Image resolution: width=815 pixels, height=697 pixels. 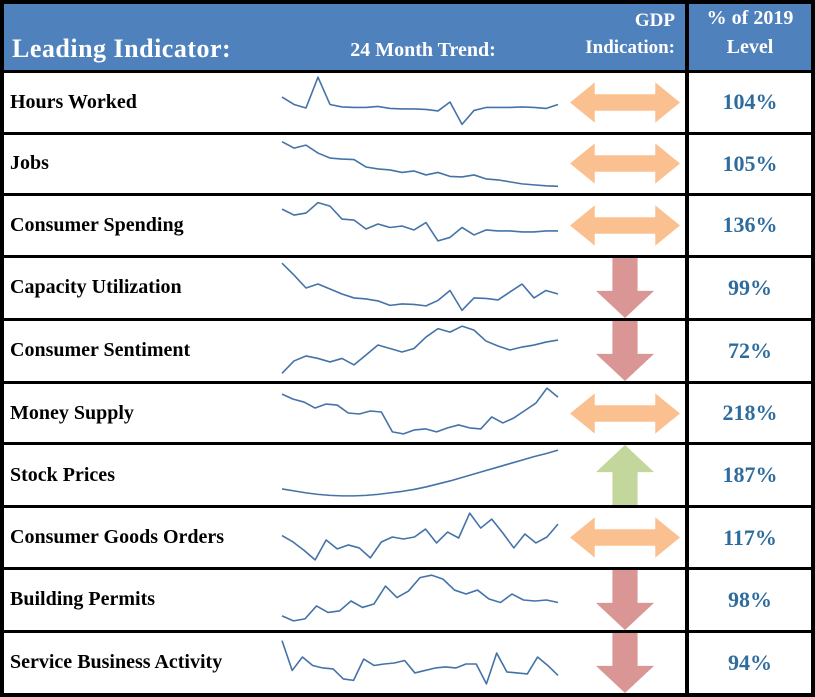 What do you see at coordinates (748, 662) in the screenshot?
I see `pct-of-2019-value: 94%` at bounding box center [748, 662].